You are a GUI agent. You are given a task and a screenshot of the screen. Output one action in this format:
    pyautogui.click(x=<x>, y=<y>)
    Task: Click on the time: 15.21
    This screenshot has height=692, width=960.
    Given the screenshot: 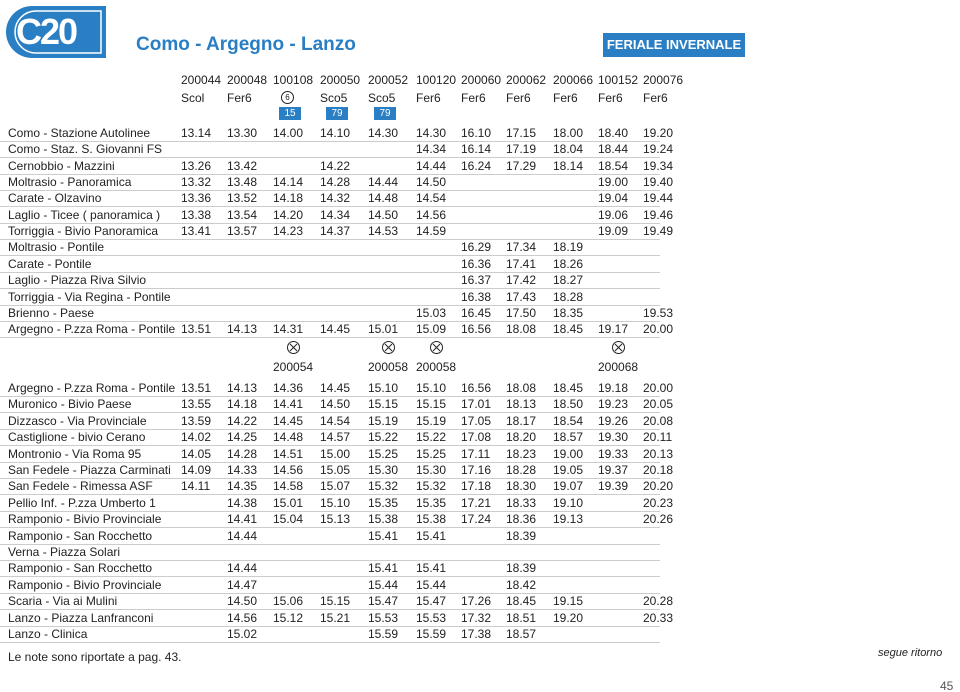 What is the action you would take?
    pyautogui.click(x=335, y=617)
    